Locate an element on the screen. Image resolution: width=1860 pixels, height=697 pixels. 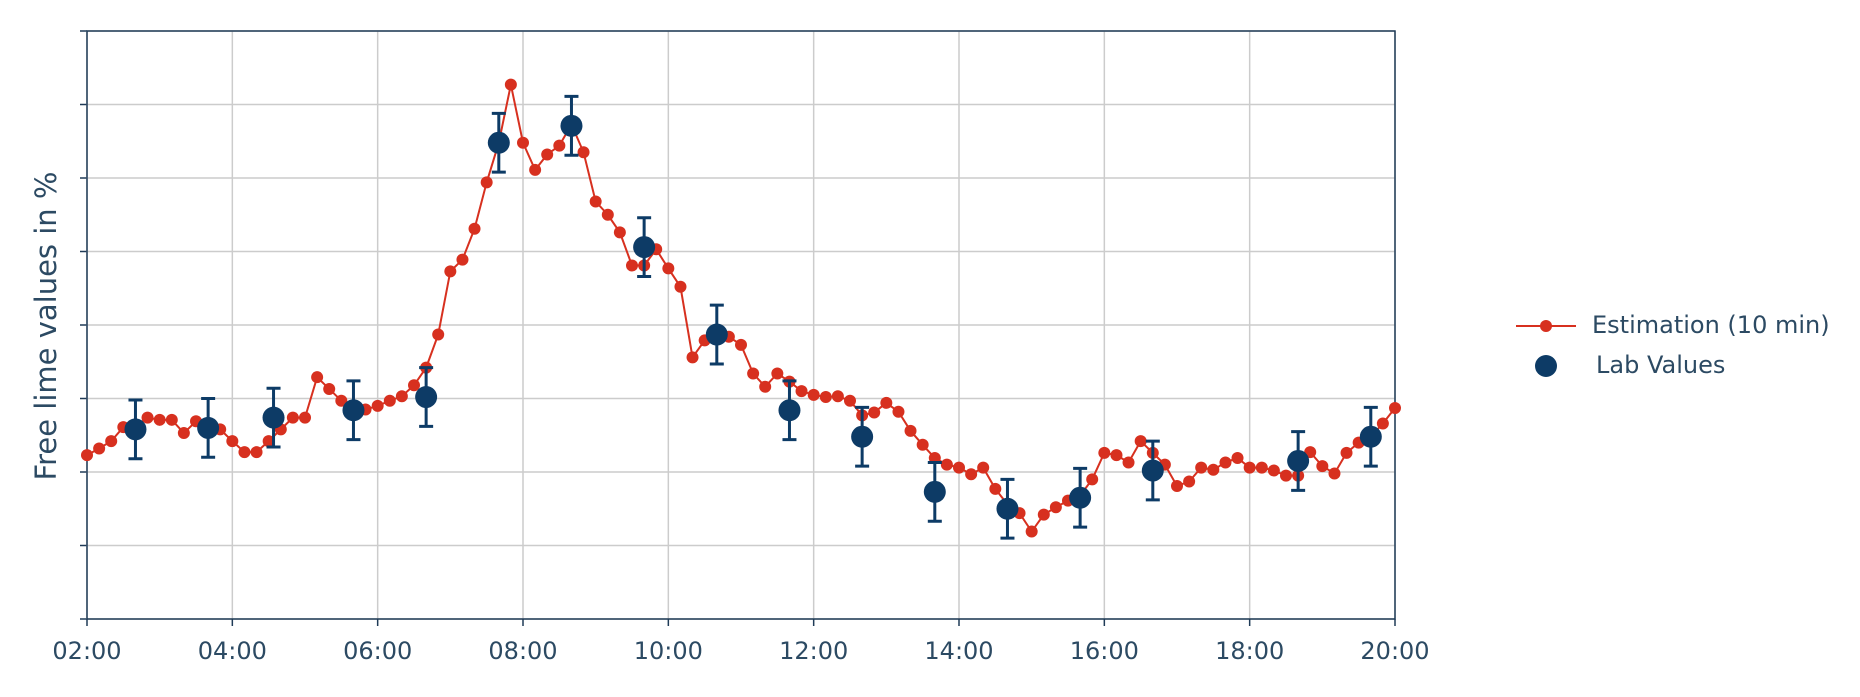
y-axis-label: Free lime values in % is located at coordinates (46, 326).